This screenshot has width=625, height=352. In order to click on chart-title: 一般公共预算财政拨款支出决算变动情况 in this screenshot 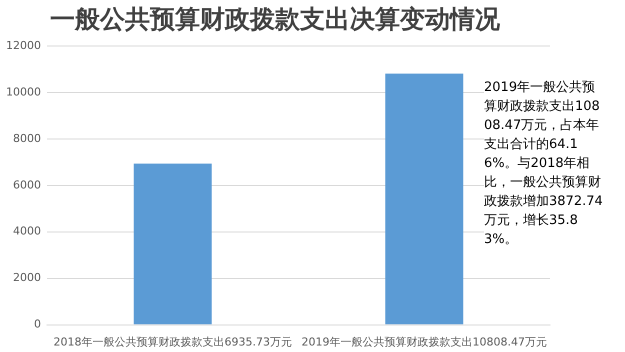, I will do `click(275, 19)`.